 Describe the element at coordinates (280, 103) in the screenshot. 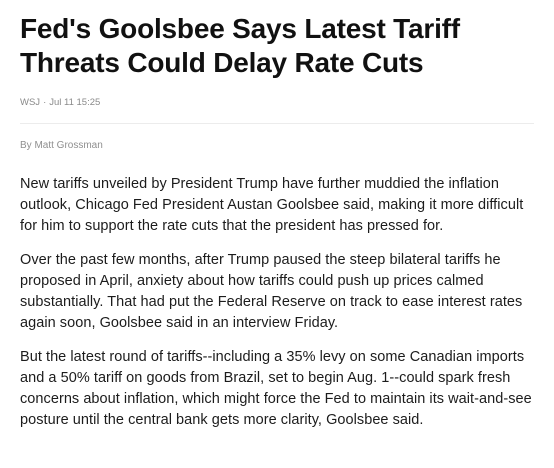

I see `article-meta: WSJ · Jul 11 15:25` at that location.